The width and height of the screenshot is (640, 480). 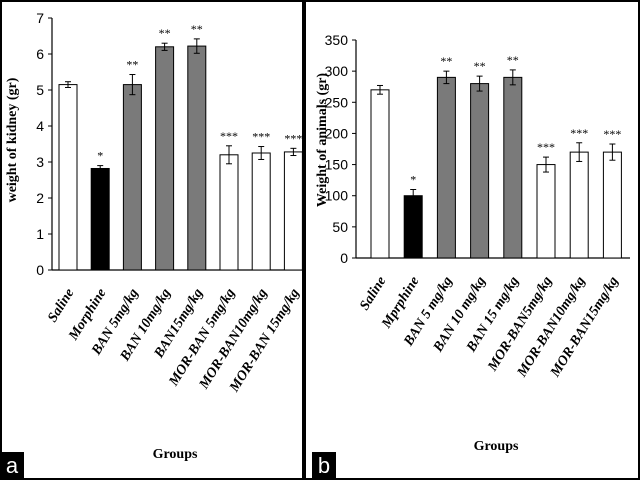 What do you see at coordinates (40, 54) in the screenshot?
I see `y-tick-label: 6` at bounding box center [40, 54].